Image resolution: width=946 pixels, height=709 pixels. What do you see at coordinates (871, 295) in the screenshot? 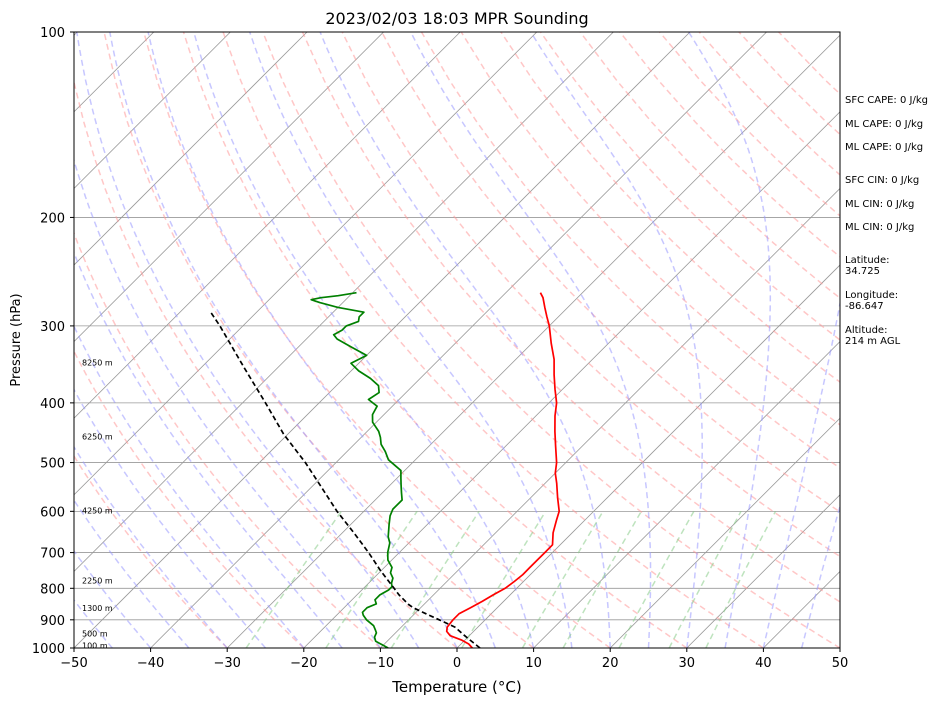
I see `longitude-label: Longitude:` at bounding box center [871, 295].